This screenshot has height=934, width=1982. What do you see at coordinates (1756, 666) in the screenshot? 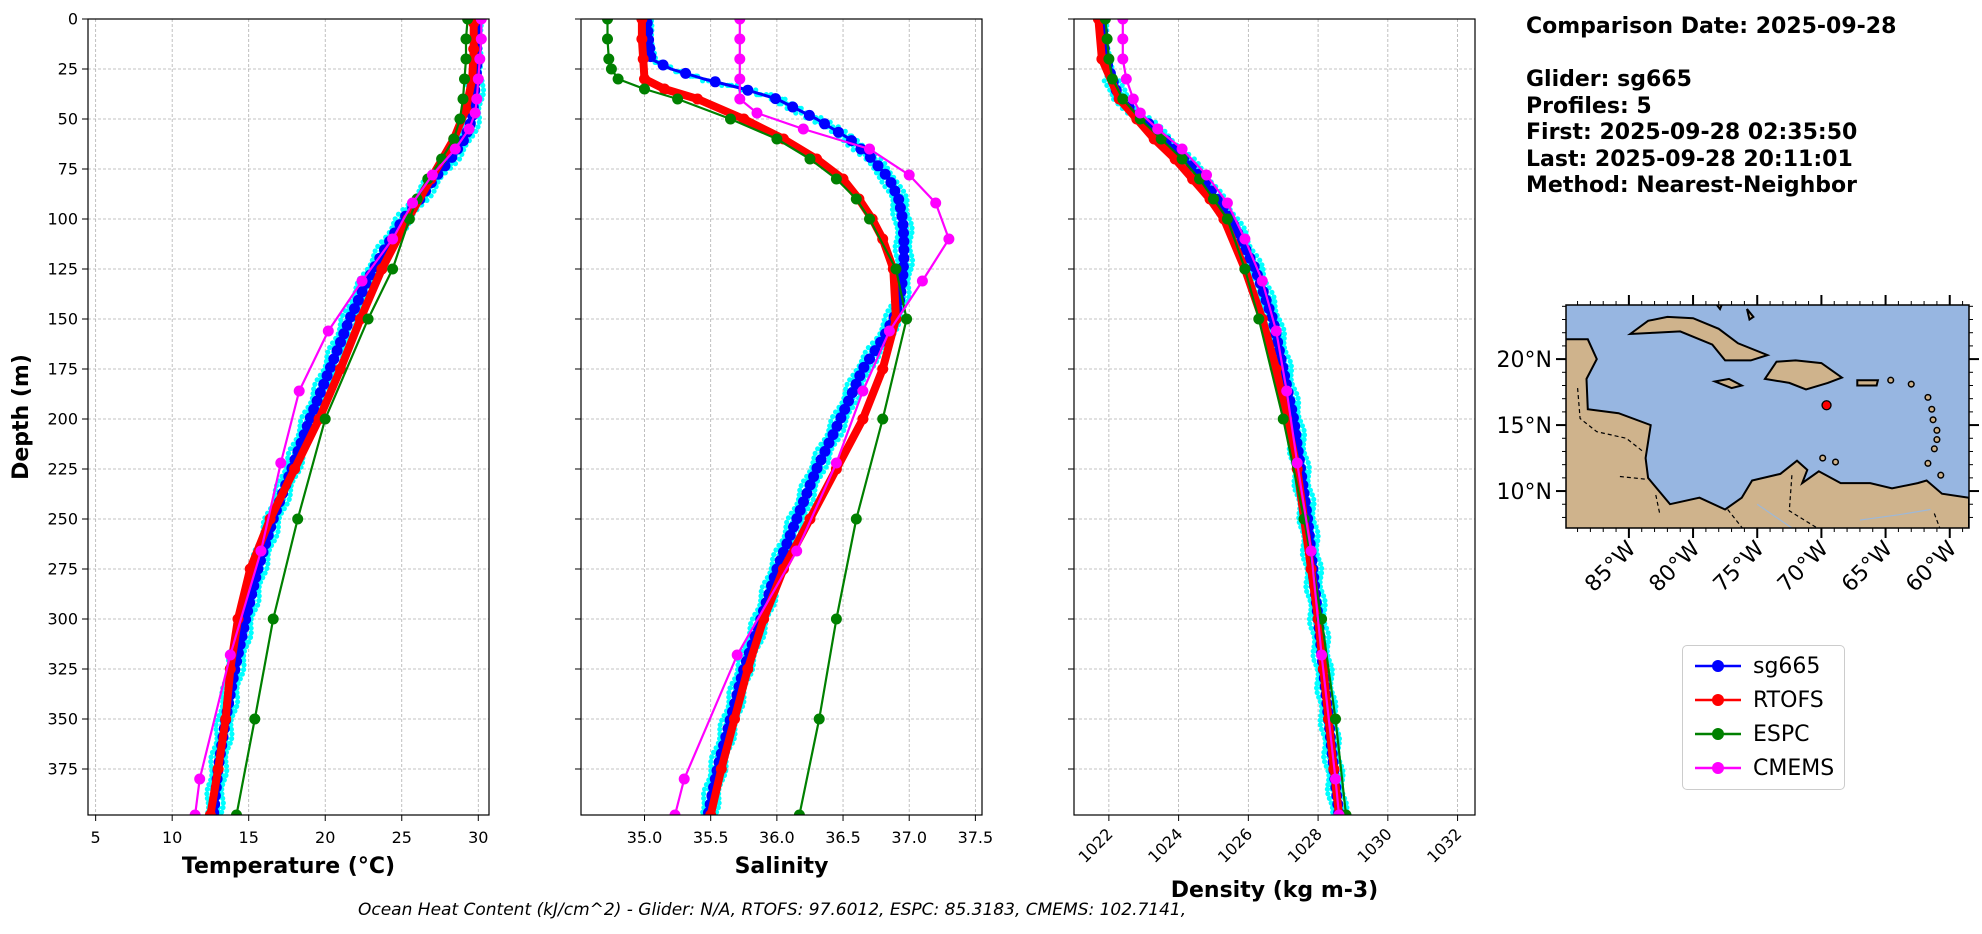
I see `legend-item-sg665: sg665` at bounding box center [1756, 666].